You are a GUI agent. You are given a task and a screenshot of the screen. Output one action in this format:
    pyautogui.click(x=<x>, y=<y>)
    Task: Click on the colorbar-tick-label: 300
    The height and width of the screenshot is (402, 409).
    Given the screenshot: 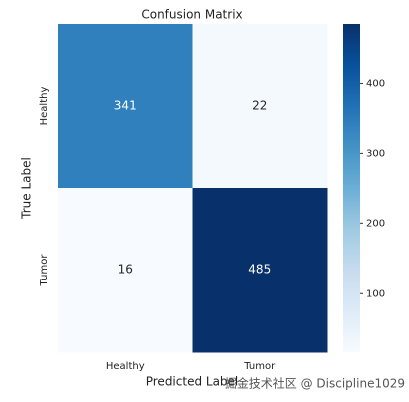 What is the action you would take?
    pyautogui.click(x=375, y=153)
    